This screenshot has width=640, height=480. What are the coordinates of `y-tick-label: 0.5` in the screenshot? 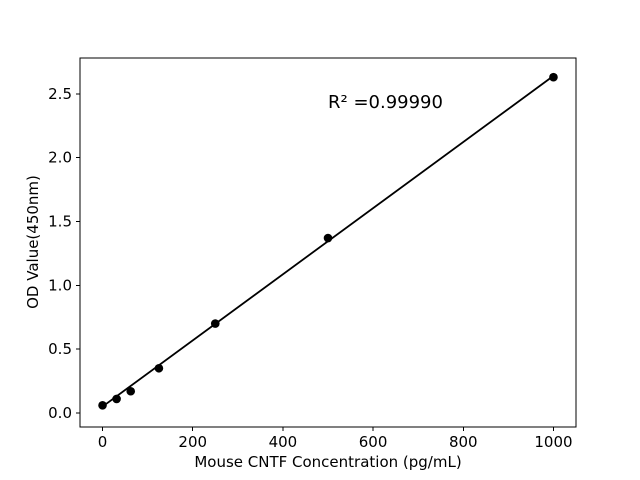 It's located at (60, 349).